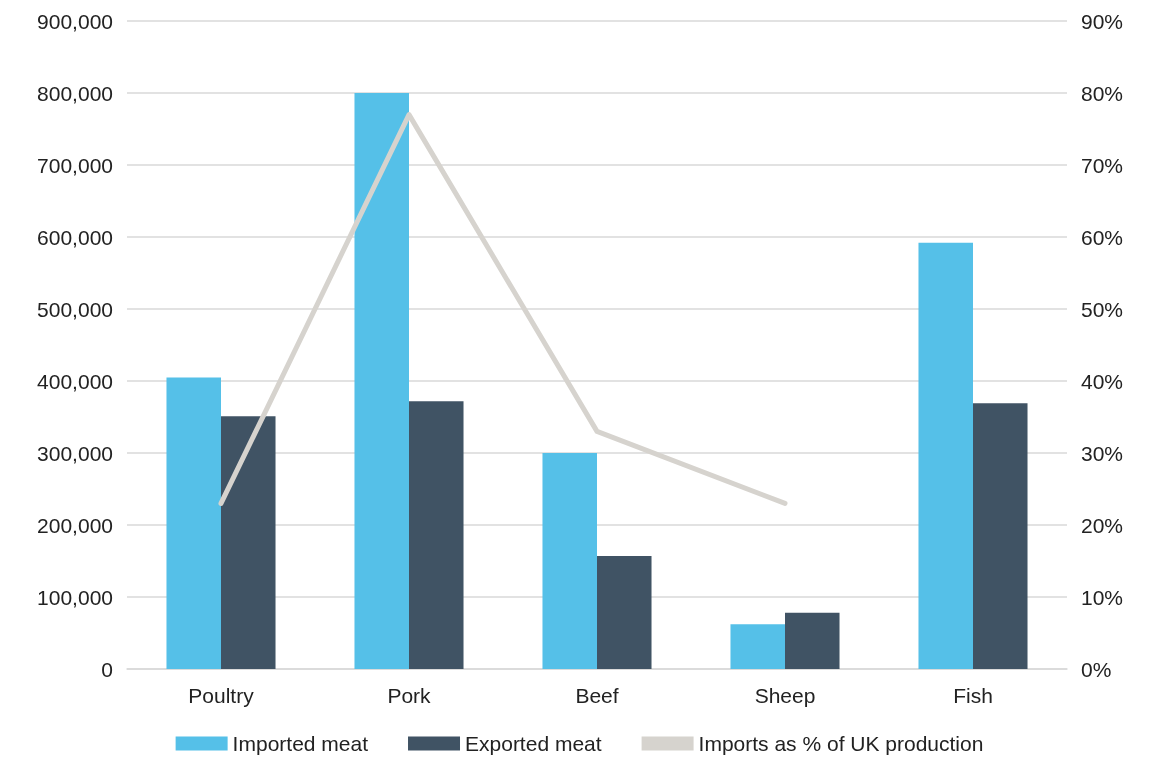 The width and height of the screenshot is (1159, 767). I want to click on y2-tick-label: 50%, so click(1102, 309).